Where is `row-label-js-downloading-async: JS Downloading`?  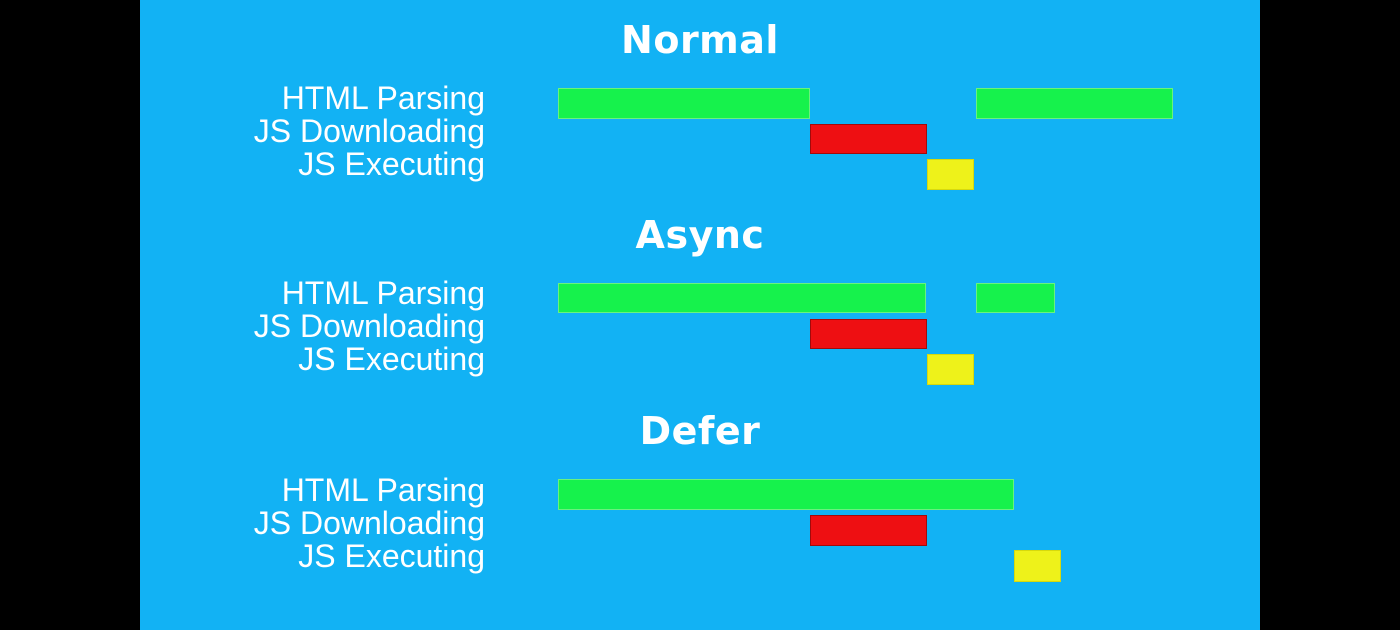 row-label-js-downloading-async: JS Downloading is located at coordinates (369, 326).